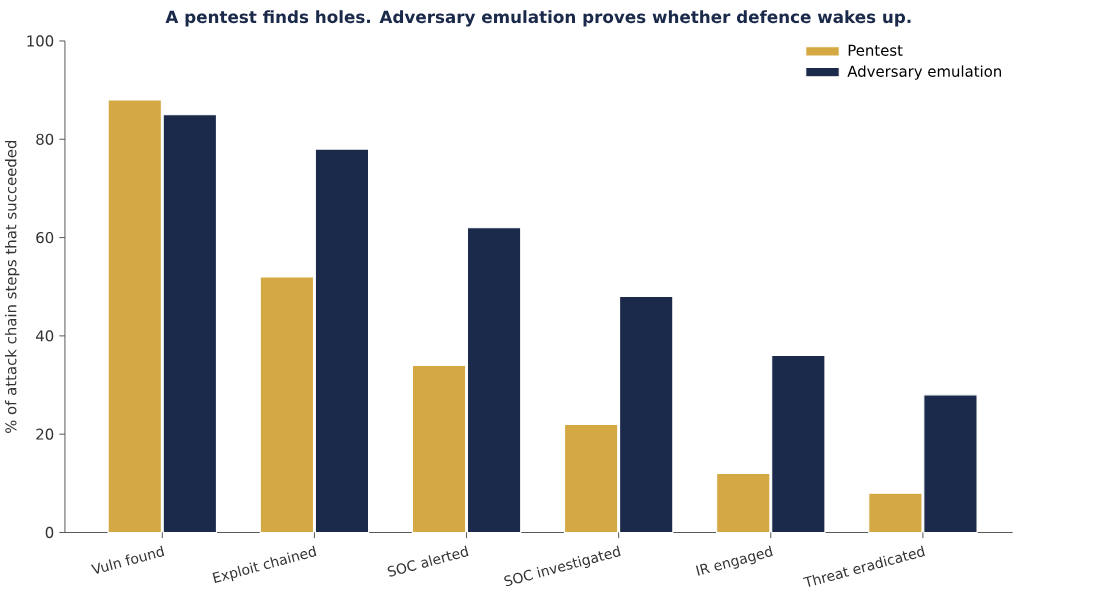  What do you see at coordinates (12, 287) in the screenshot?
I see `y-axis-title: % of attack chain steps that succeeded` at bounding box center [12, 287].